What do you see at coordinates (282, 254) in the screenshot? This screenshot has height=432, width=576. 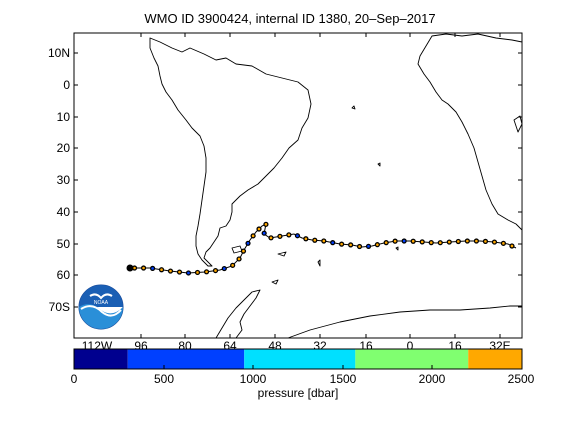 I see `south-georgia` at bounding box center [282, 254].